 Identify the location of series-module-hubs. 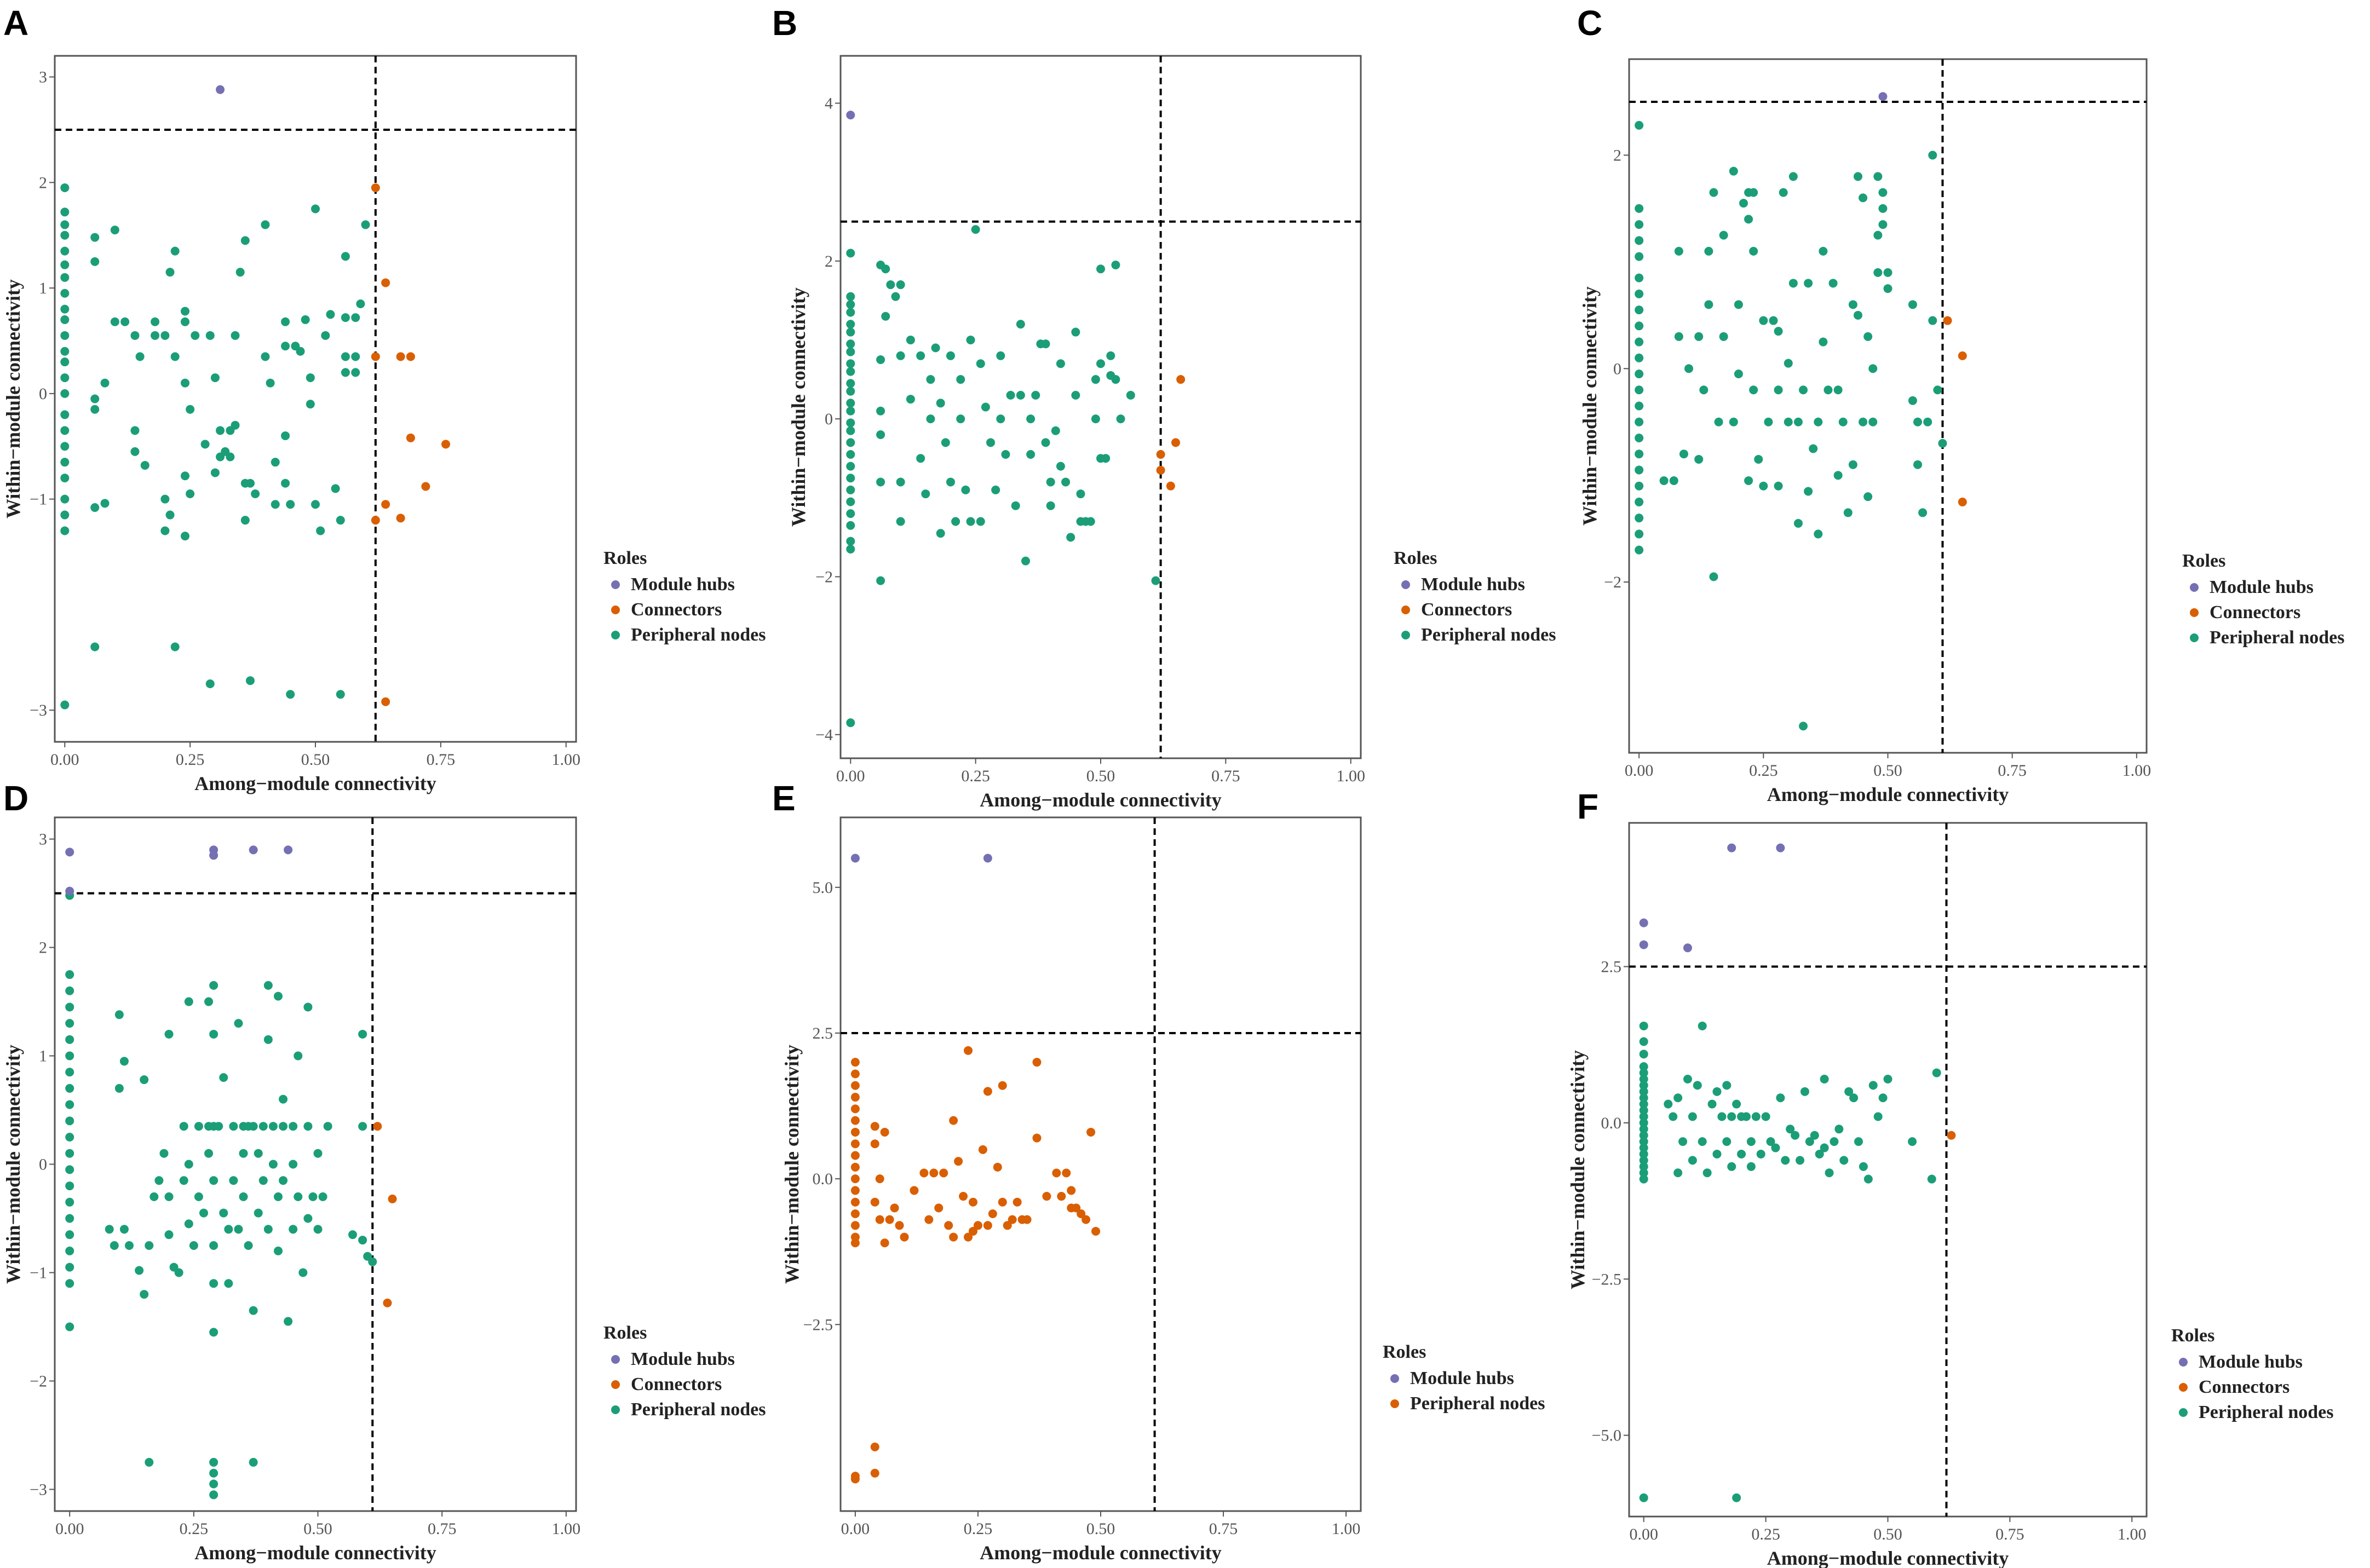
(851, 115).